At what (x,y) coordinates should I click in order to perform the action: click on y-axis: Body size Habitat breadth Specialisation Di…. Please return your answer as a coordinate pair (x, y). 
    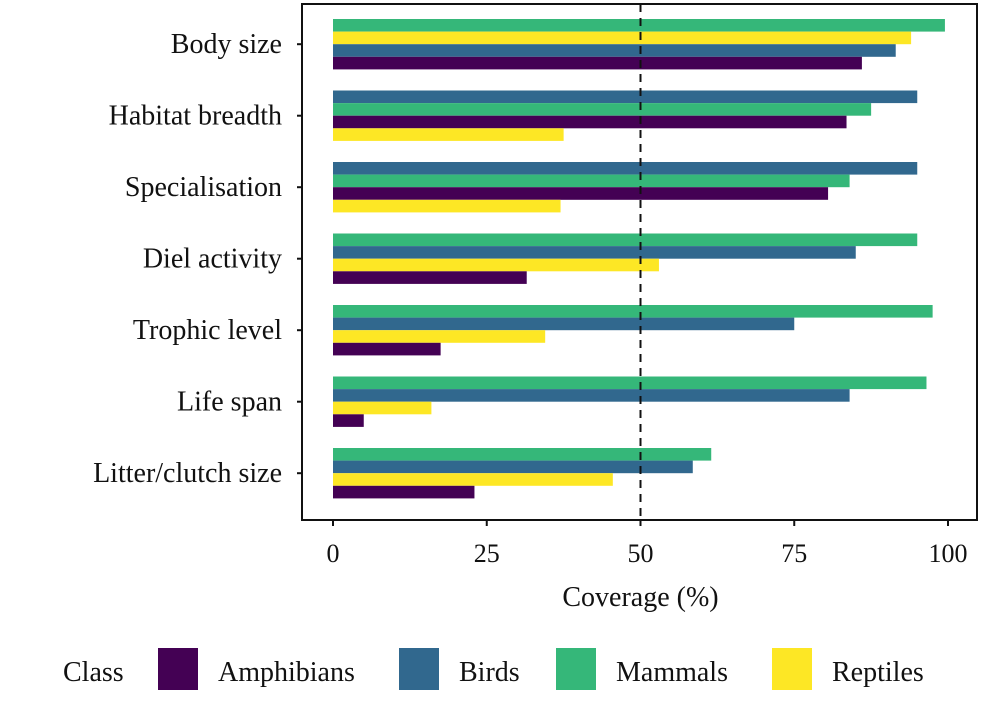
    Looking at the image, I should click on (197, 259).